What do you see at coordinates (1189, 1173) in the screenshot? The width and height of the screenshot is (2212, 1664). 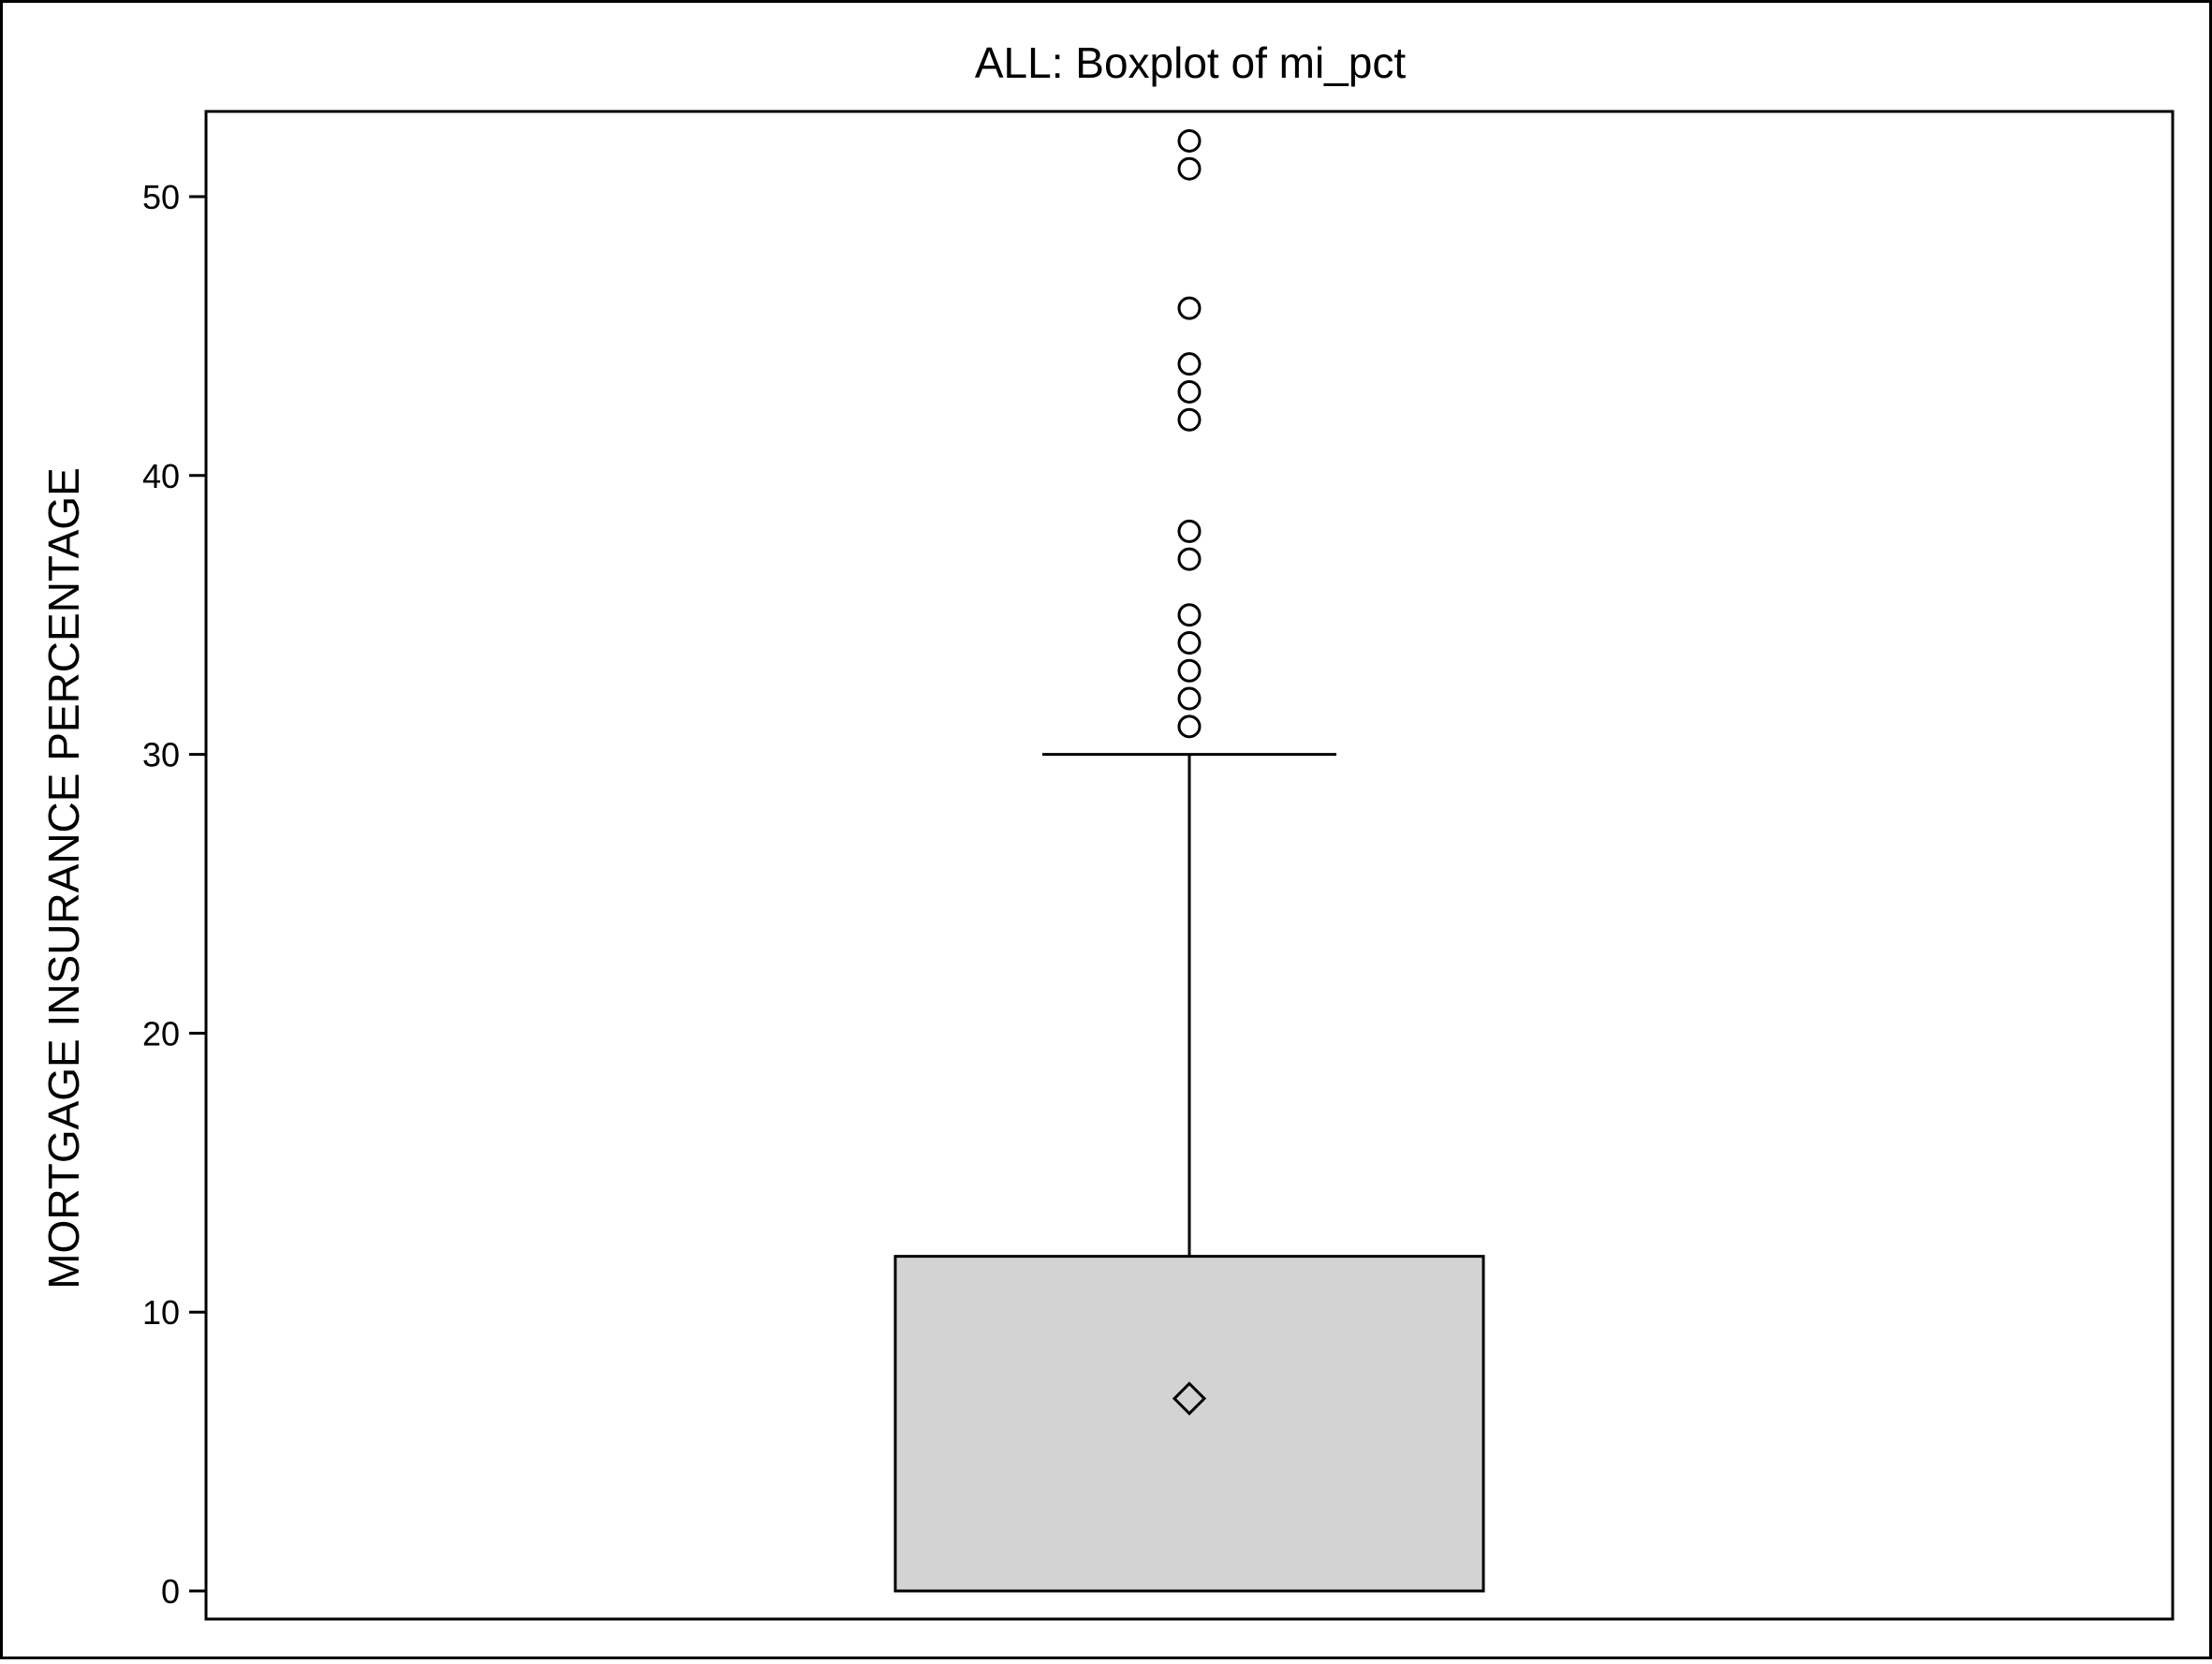 I see `box-group` at bounding box center [1189, 1173].